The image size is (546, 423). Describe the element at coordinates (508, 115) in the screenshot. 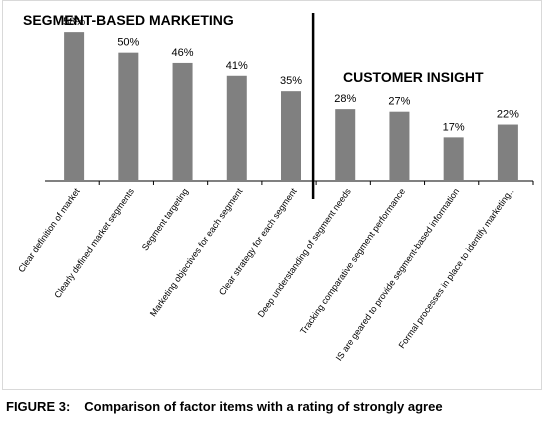

I see `data-label: 22%` at that location.